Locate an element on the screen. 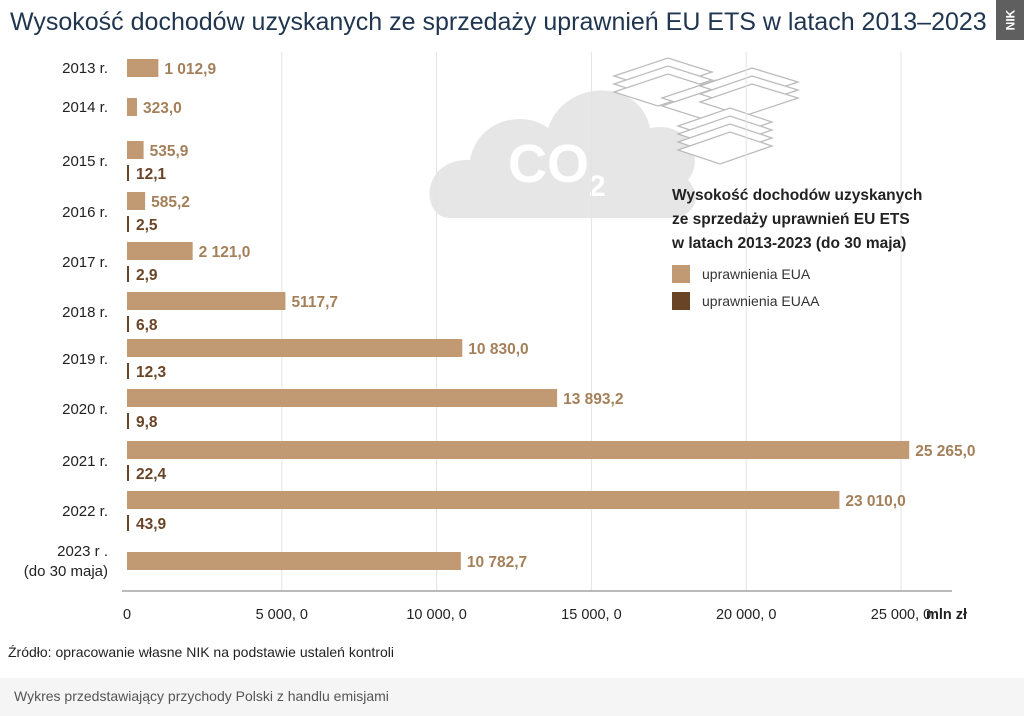 This screenshot has width=1024, height=716. nik-badge: NIK is located at coordinates (1010, 20).